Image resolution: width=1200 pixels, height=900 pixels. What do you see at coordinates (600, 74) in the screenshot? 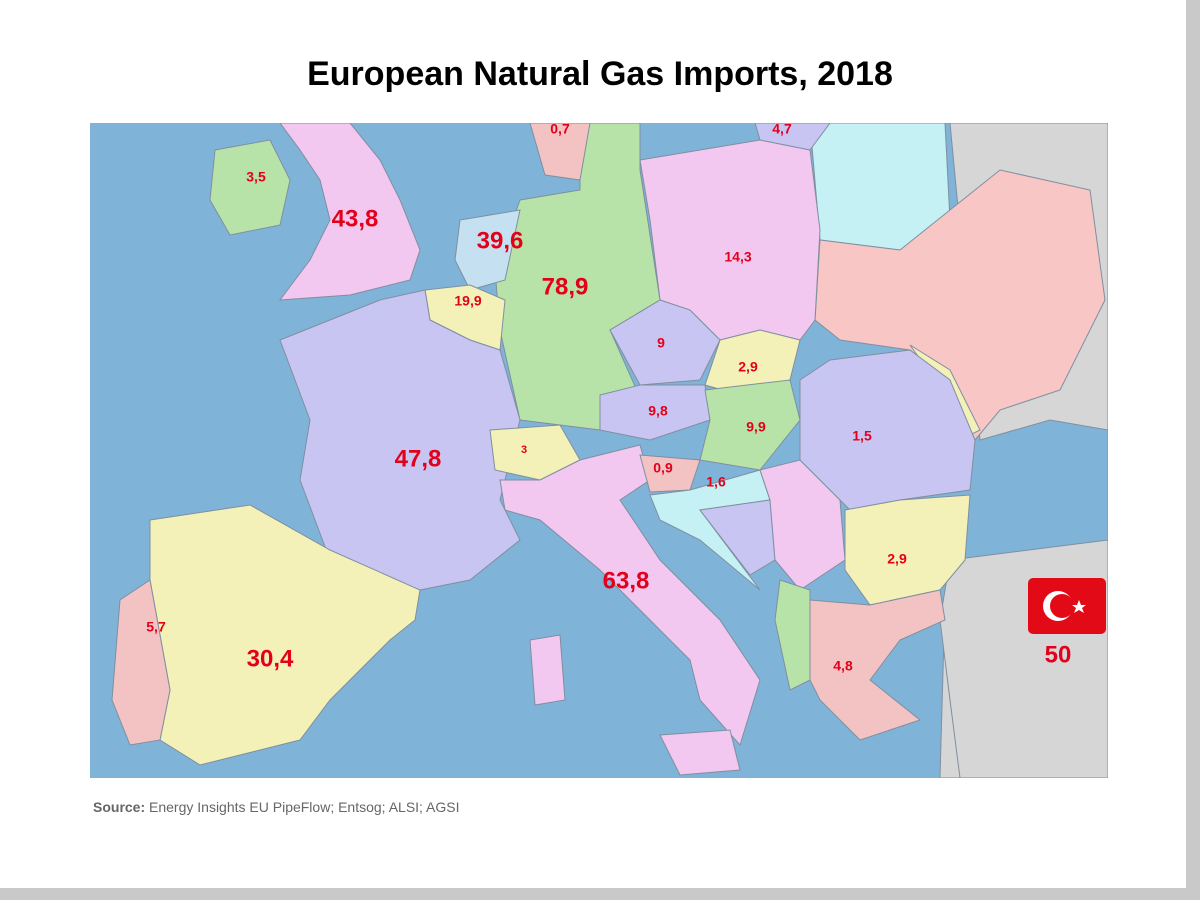
I see `title: European Natural Gas Imports, 2018` at bounding box center [600, 74].